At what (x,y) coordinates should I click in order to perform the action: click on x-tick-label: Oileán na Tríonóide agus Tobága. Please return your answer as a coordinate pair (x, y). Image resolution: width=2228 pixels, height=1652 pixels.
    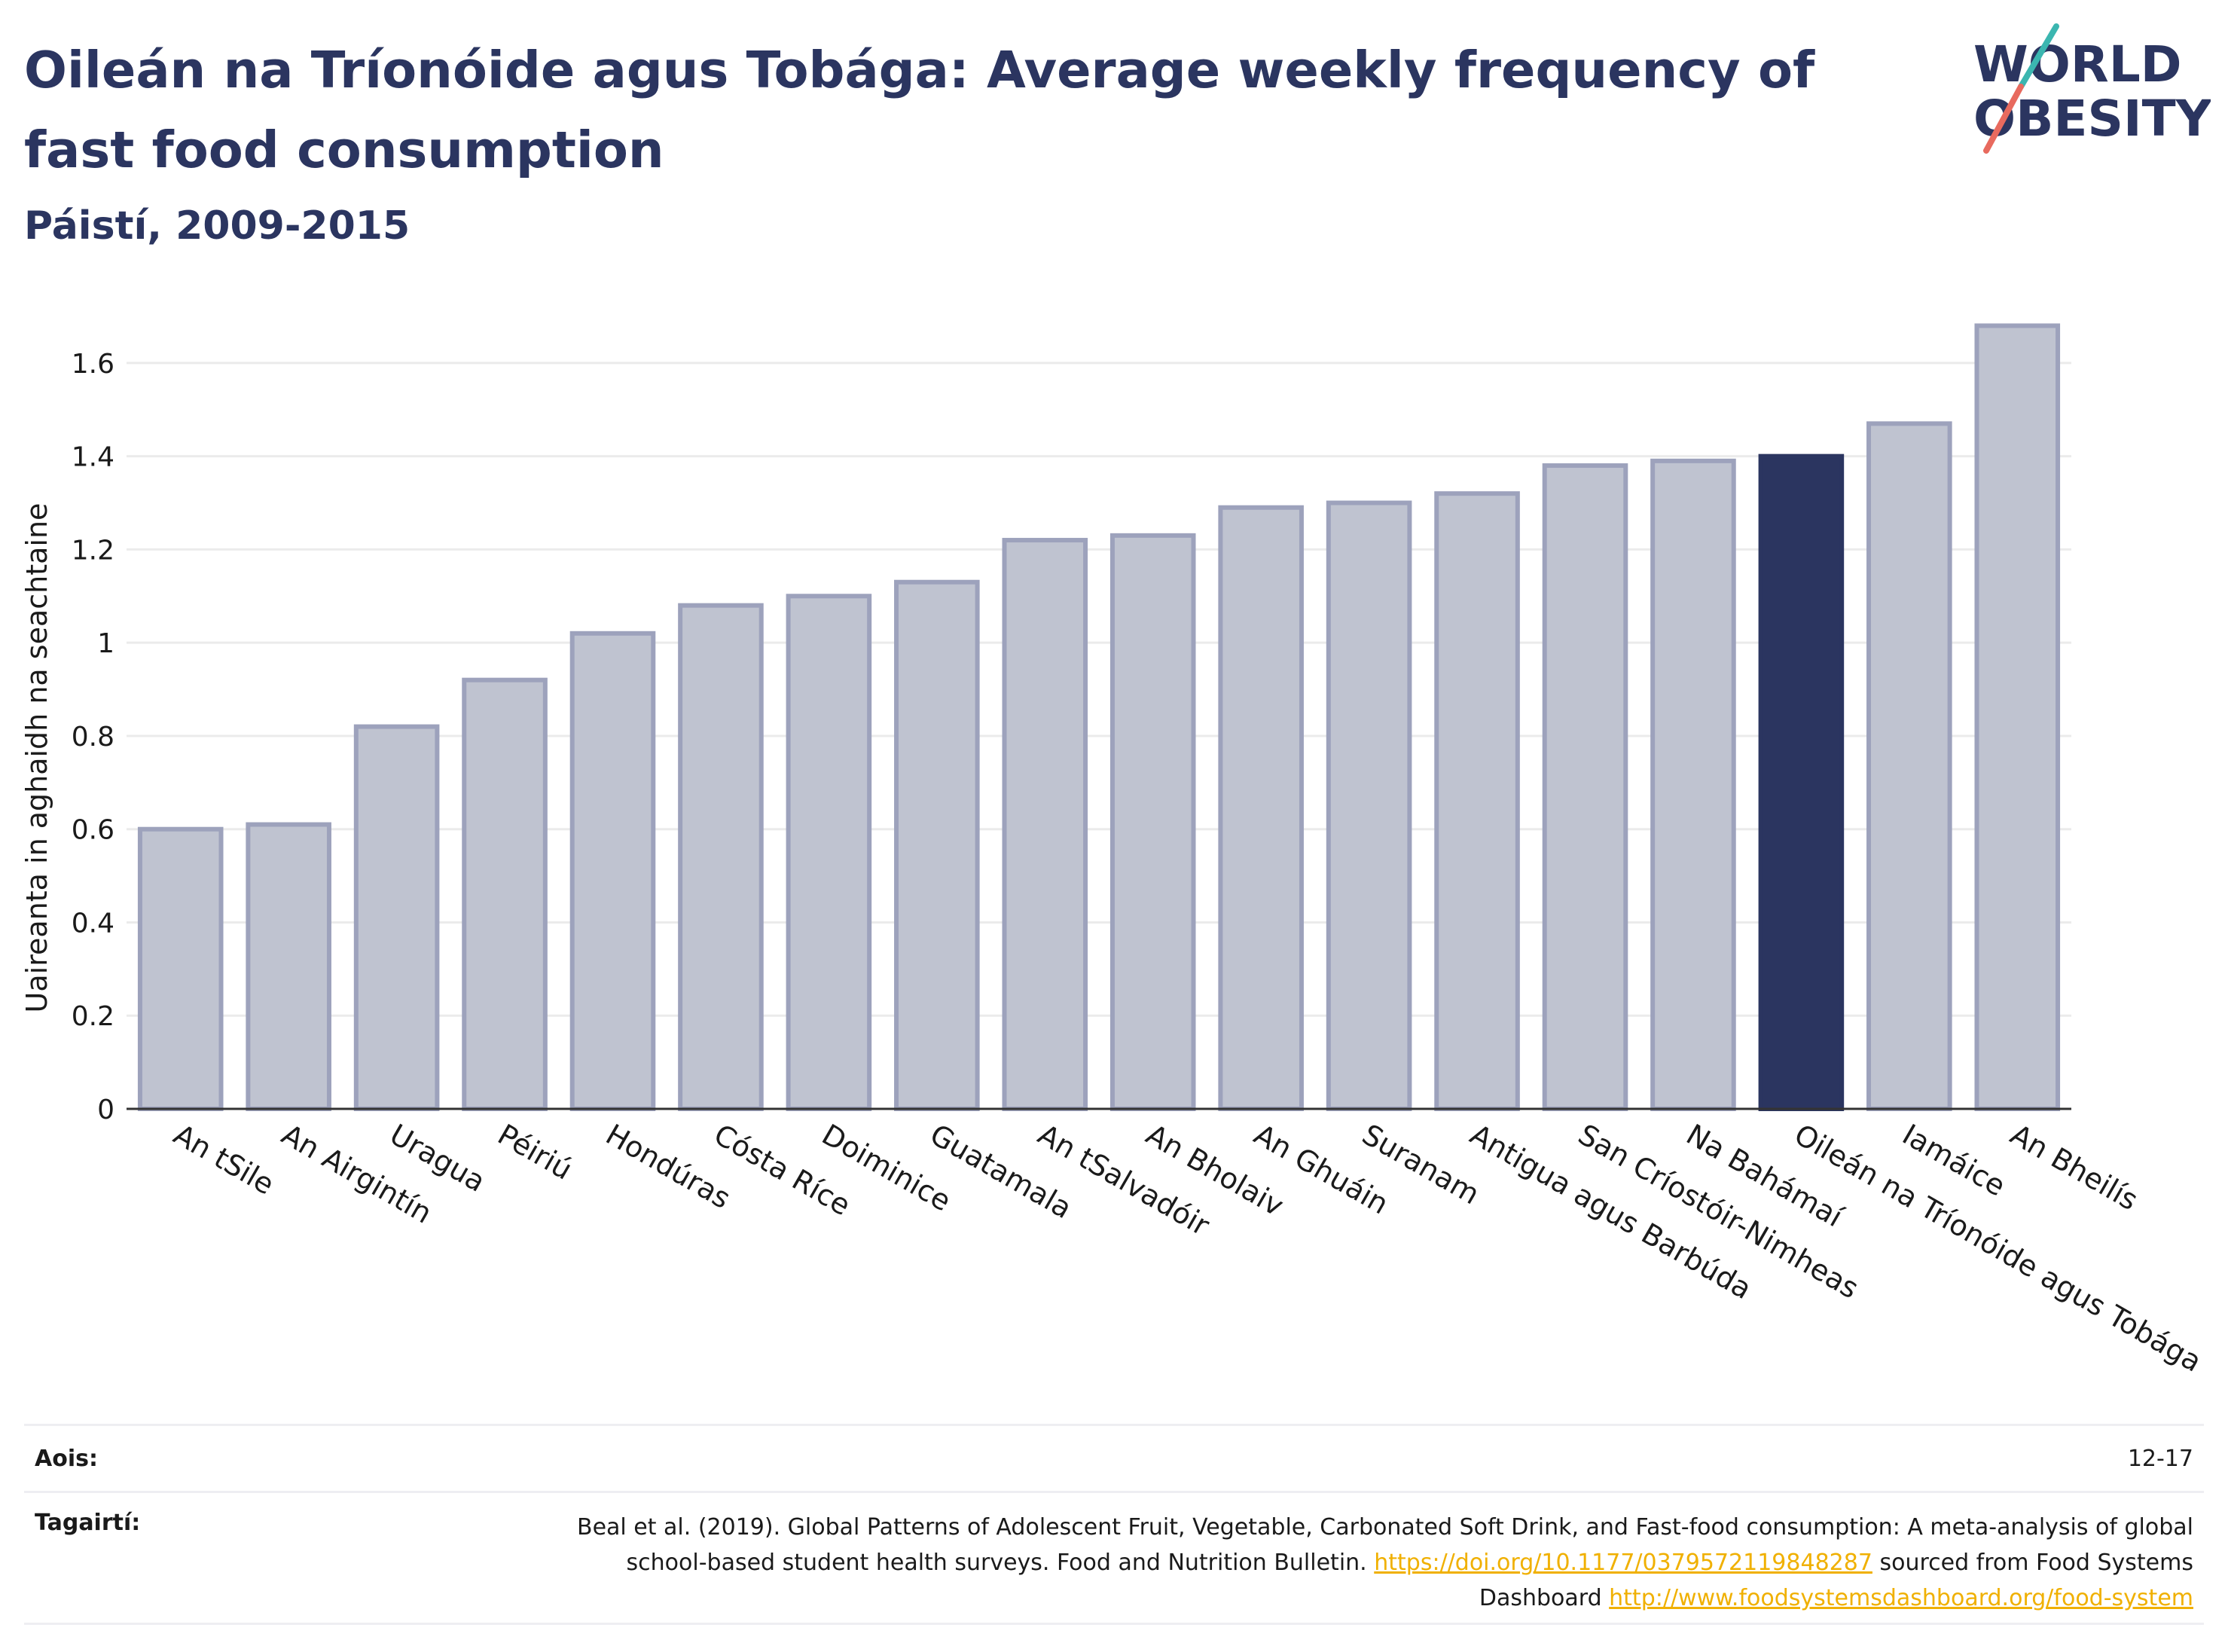
    Looking at the image, I should click on (1998, 1248).